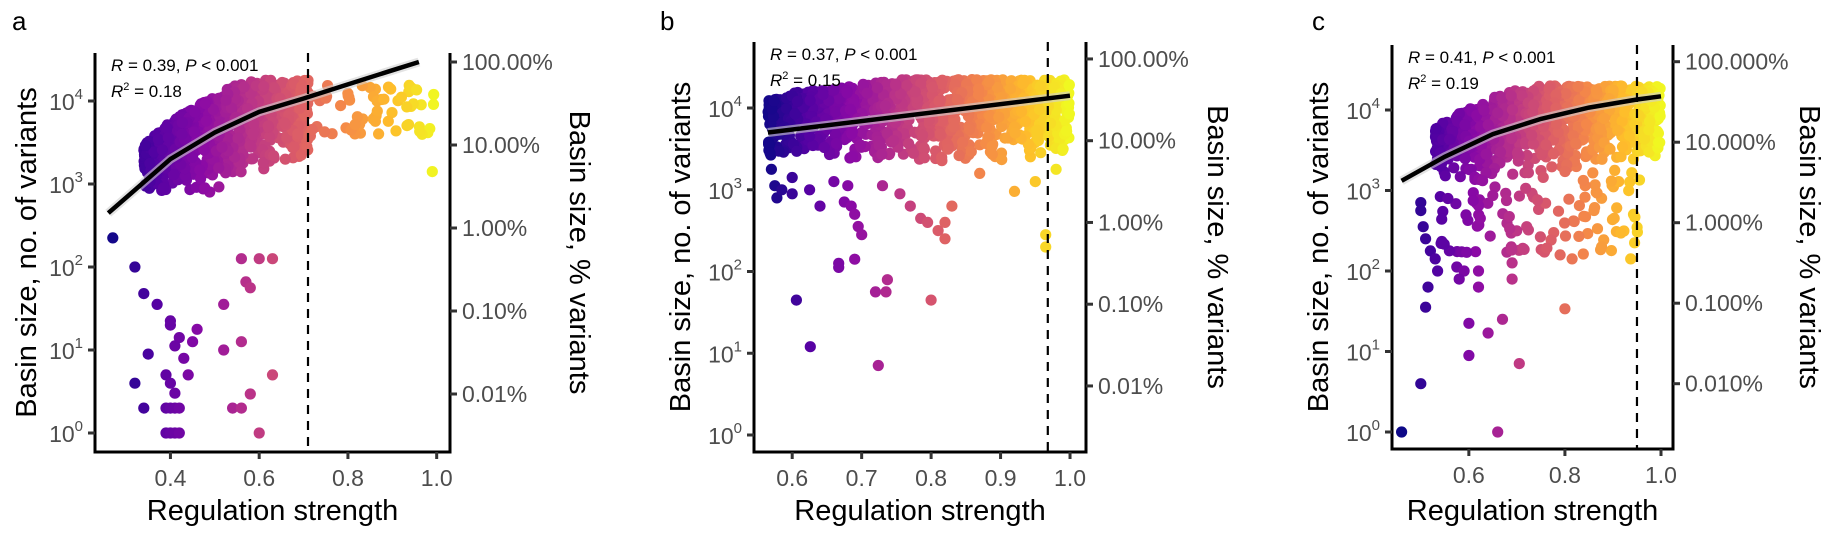 The image size is (1848, 539). Describe the element at coordinates (170, 478) in the screenshot. I see `x-tick-label: 0.4` at that location.